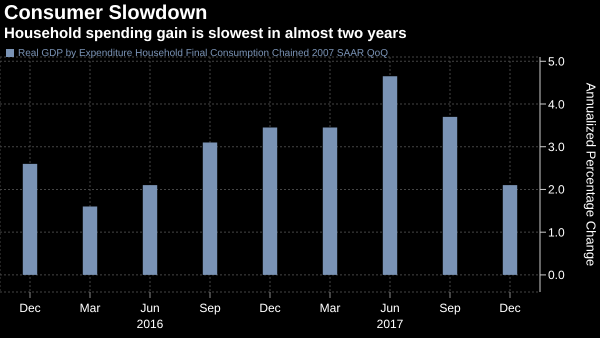 Image resolution: width=600 pixels, height=338 pixels. I want to click on y-tick-label: 2.0, so click(557, 189).